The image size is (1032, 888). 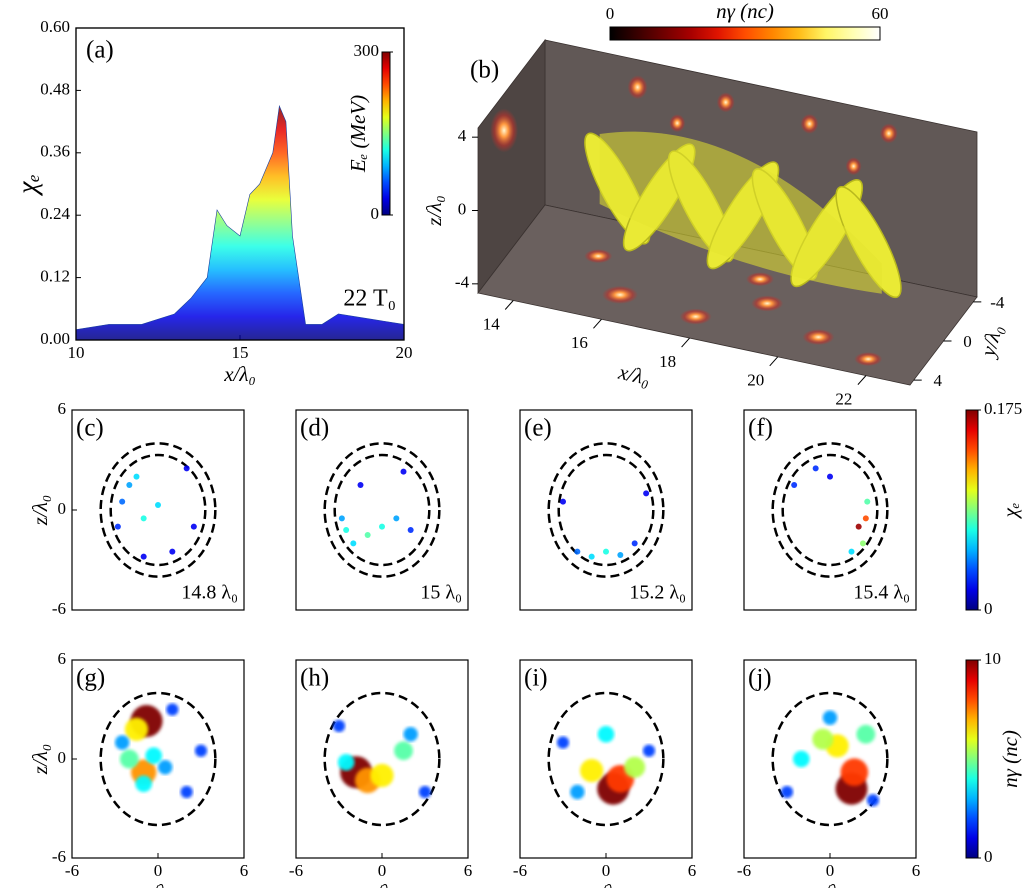 I want to click on x-tick-label: 22, so click(x=843, y=399).